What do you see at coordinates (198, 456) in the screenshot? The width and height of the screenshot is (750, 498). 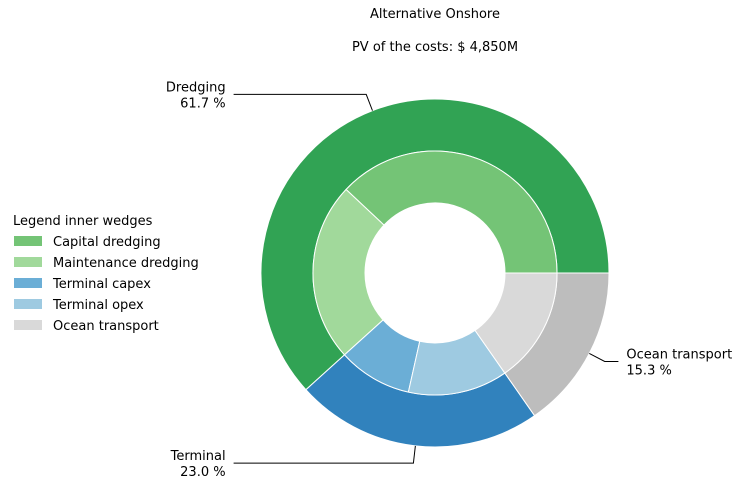 I see `callout-label: Terminal` at bounding box center [198, 456].